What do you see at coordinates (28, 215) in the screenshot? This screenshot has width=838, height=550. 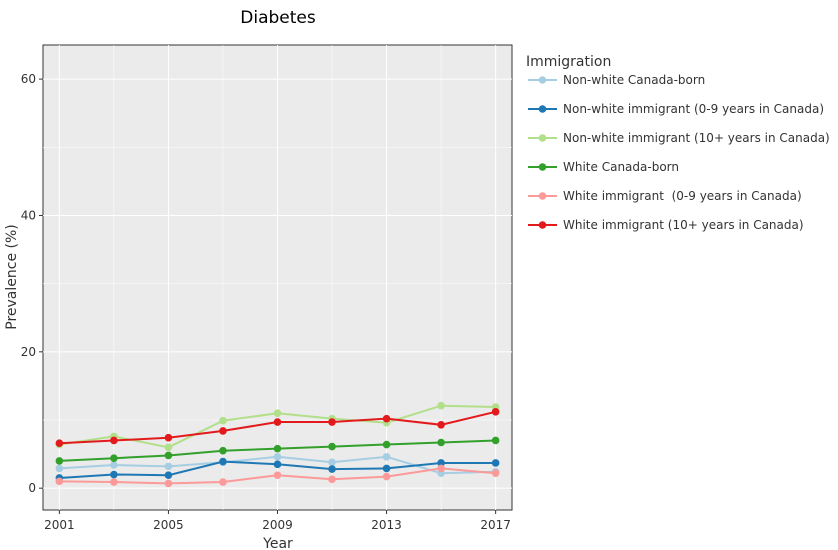 I see `y-tick-label: 40` at bounding box center [28, 215].